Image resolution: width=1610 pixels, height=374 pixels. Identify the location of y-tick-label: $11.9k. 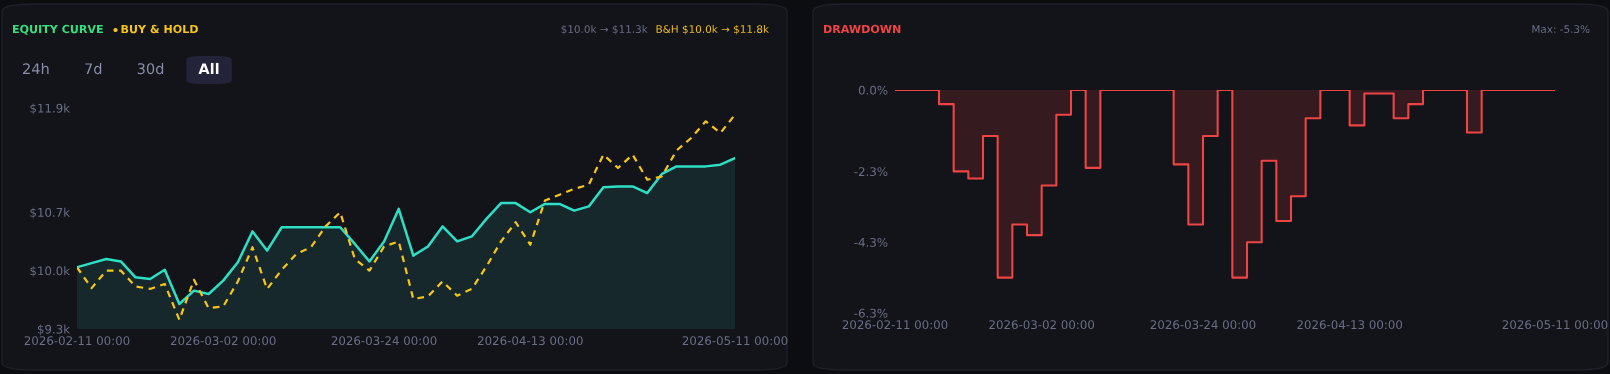
(50, 109).